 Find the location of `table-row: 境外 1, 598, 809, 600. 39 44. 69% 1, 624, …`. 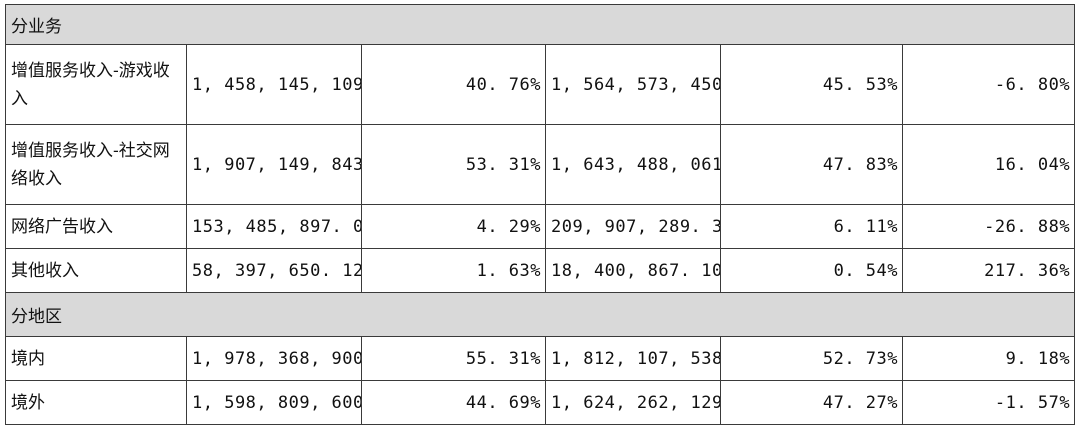

table-row: 境外 1, 598, 809, 600. 39 44. 69% 1, 624, … is located at coordinates (540, 402).